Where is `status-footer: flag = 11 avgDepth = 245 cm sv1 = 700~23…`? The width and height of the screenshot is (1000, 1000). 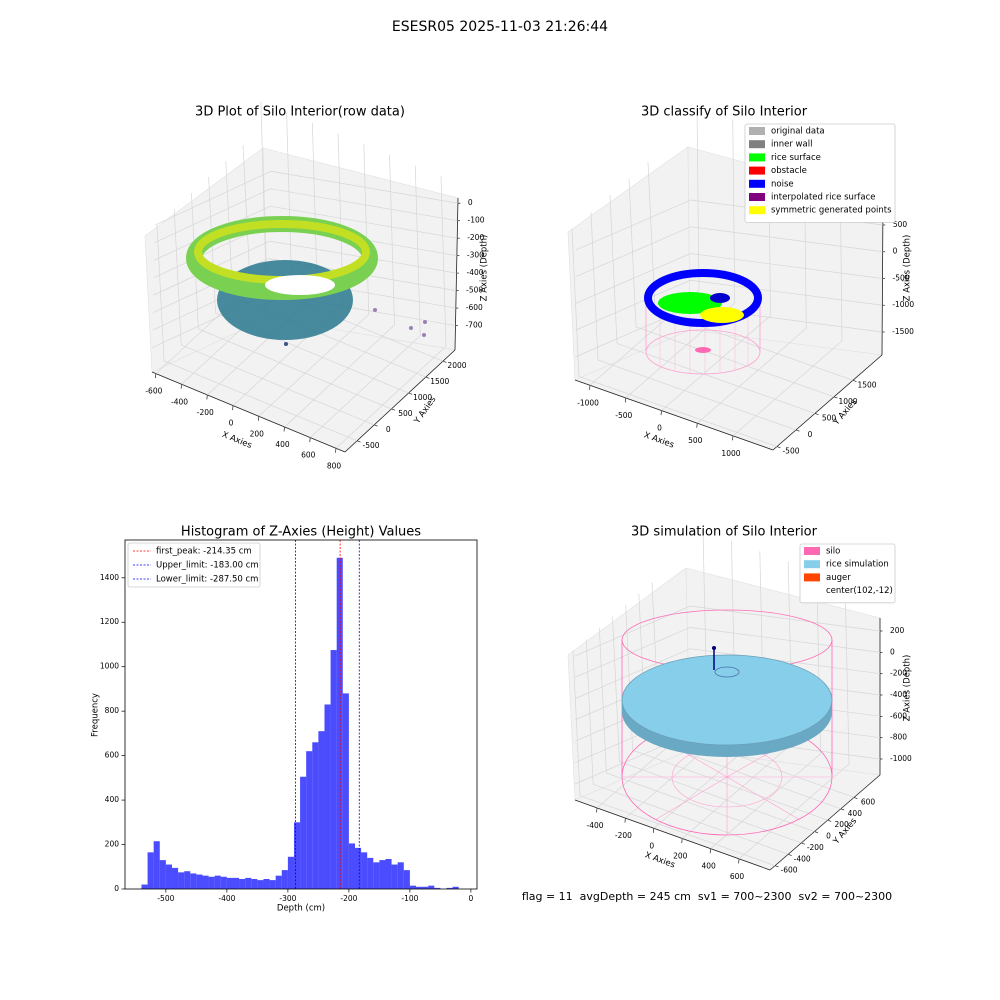
status-footer: flag = 11 avgDepth = 245 cm sv1 = 700~23… is located at coordinates (707, 896).